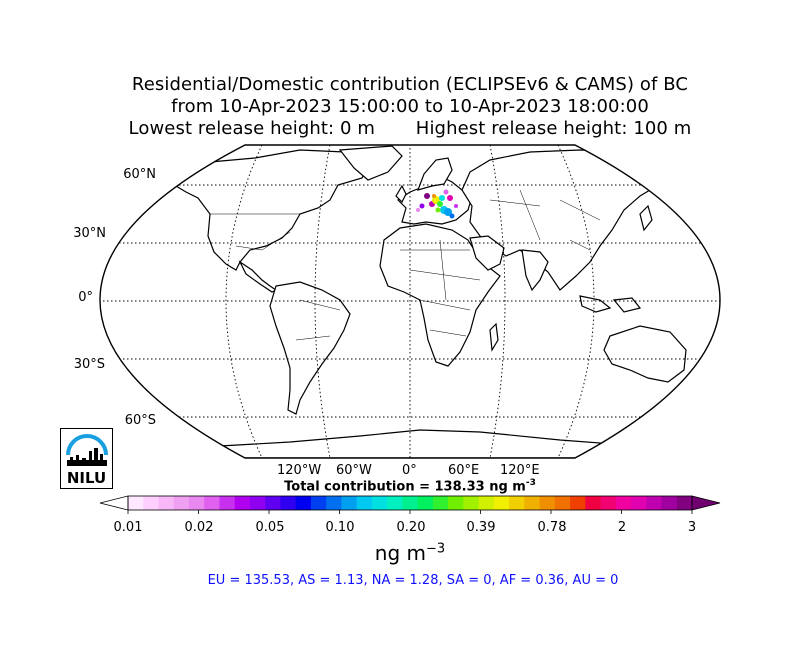 The image size is (800, 650). I want to click on units-text: ng m, so click(400, 553).